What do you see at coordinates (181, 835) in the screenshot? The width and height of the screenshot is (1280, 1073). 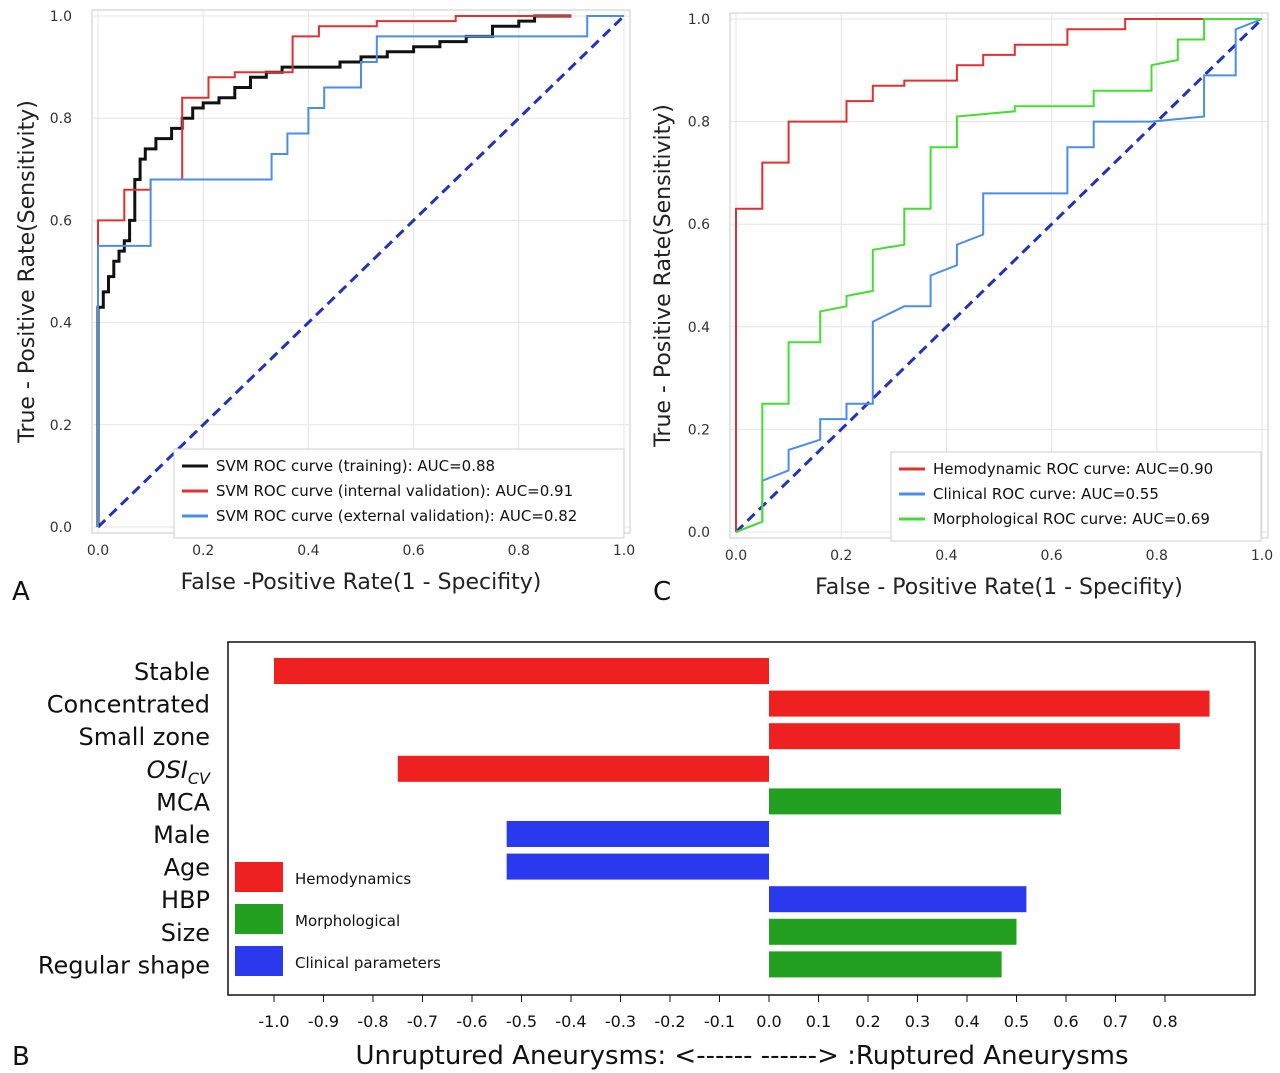 I see `category-label: Male` at bounding box center [181, 835].